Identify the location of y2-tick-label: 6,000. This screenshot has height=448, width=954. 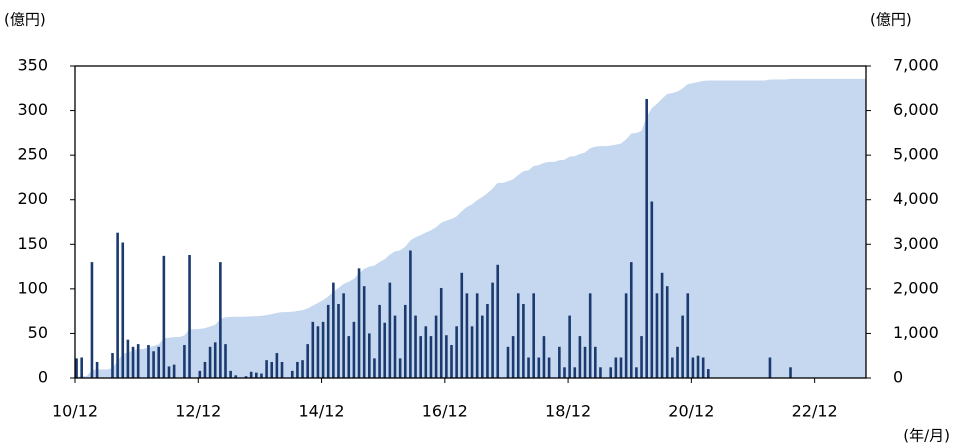
(916, 109).